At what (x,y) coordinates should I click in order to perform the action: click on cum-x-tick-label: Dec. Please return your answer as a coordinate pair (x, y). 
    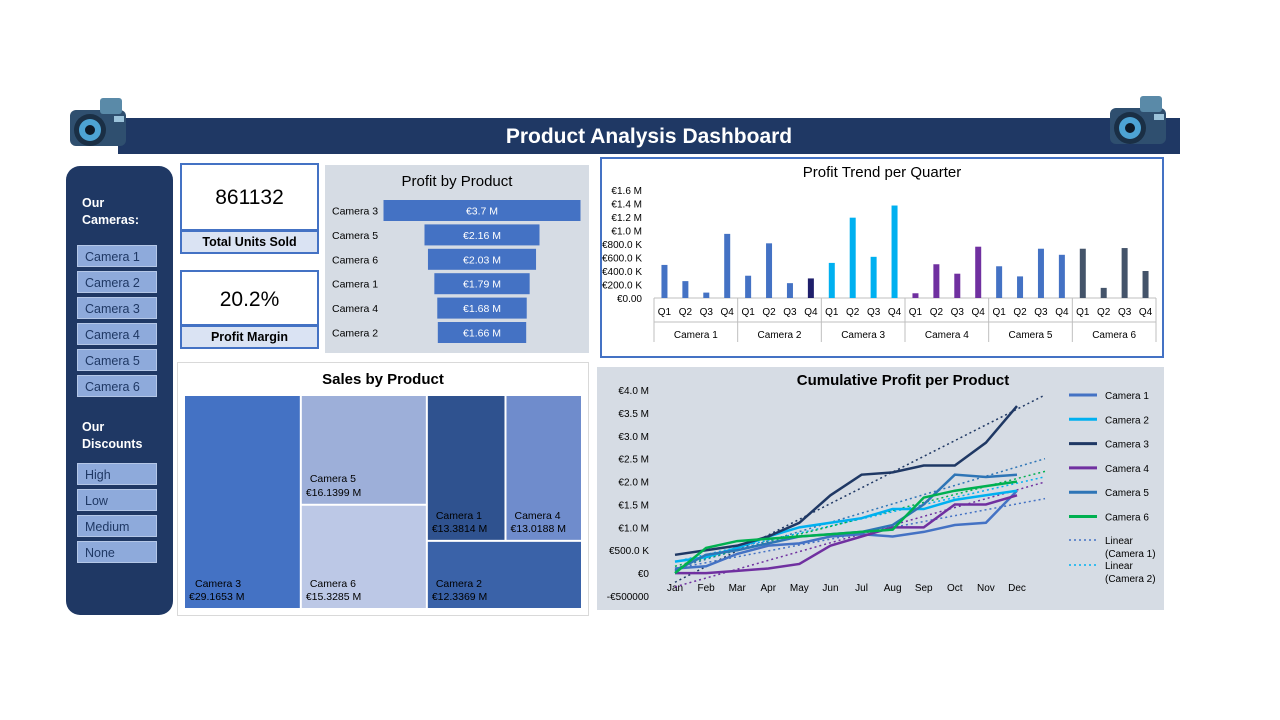
    Looking at the image, I should click on (1017, 588).